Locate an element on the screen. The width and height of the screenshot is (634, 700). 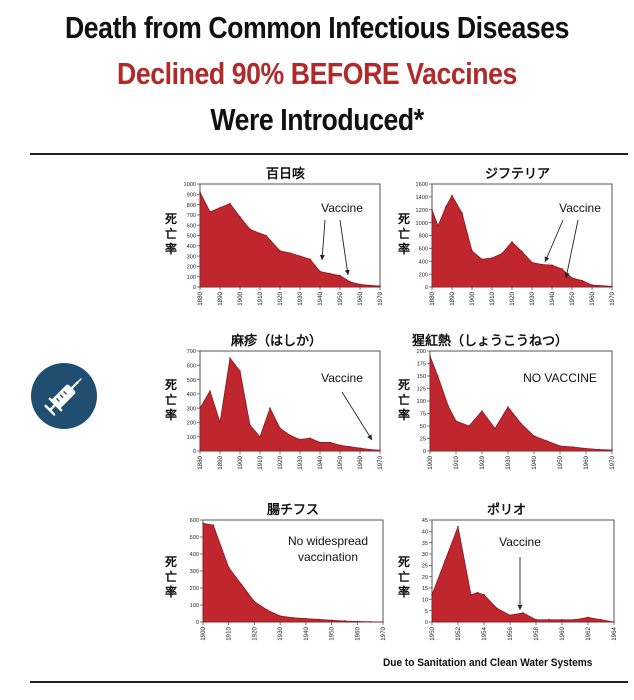
chart-title: ポリオ is located at coordinates (507, 510).